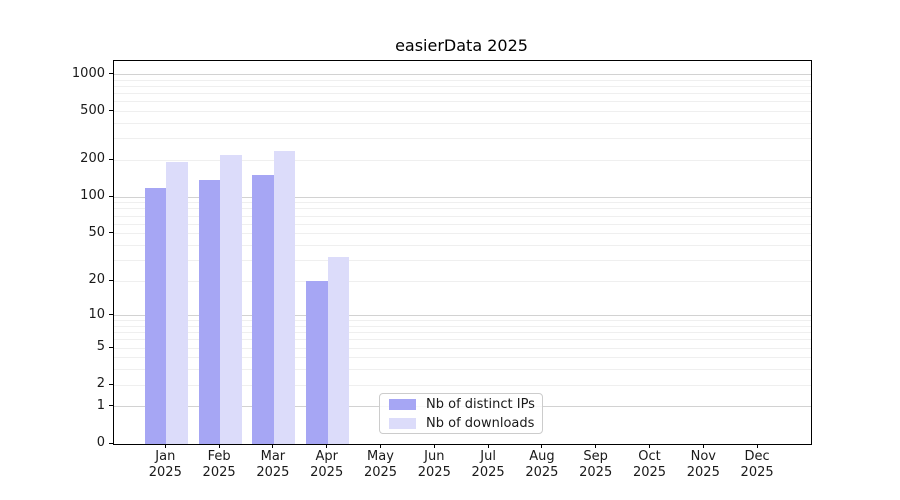  Describe the element at coordinates (461, 413) in the screenshot. I see `legend: Nb of distinct IPs Nb of downloads` at that location.